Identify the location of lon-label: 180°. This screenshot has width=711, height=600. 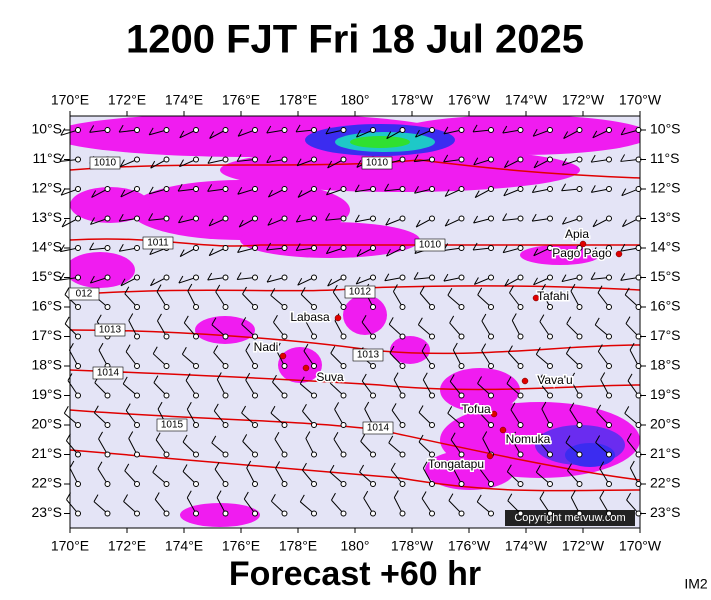
(355, 100).